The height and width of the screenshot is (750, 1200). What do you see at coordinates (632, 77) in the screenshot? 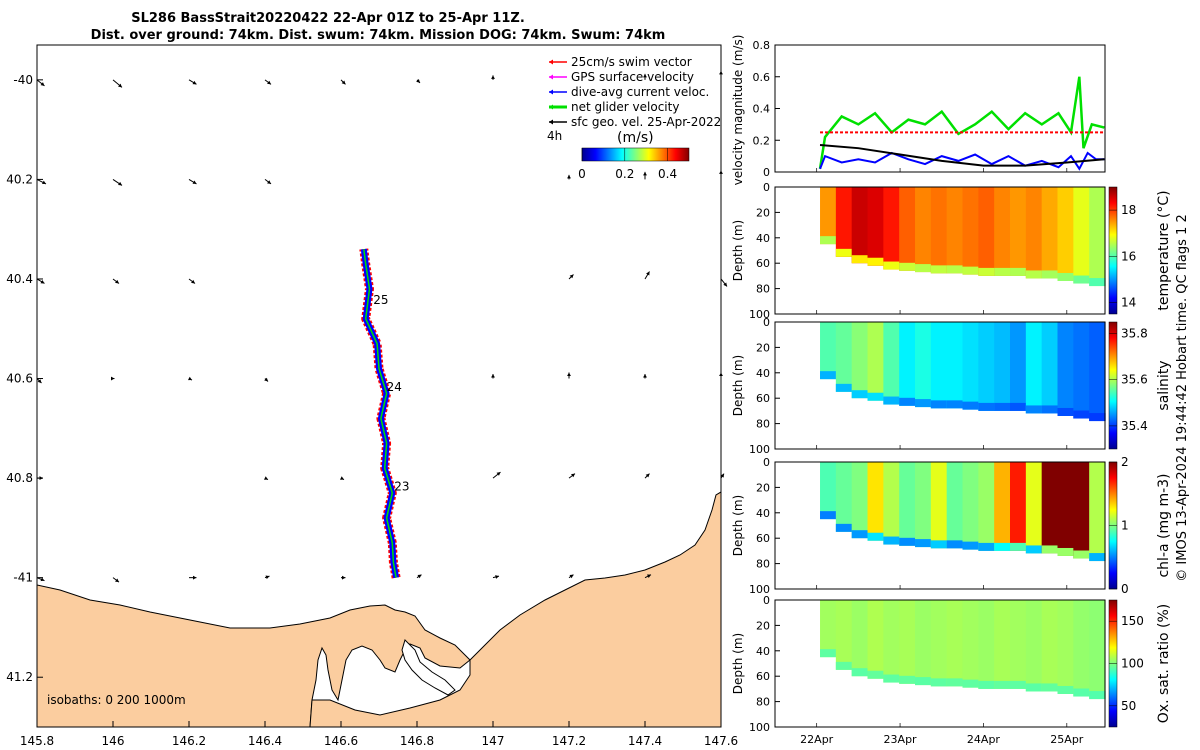
I see `legend-entry-label: GPS surface velocity` at bounding box center [632, 77].